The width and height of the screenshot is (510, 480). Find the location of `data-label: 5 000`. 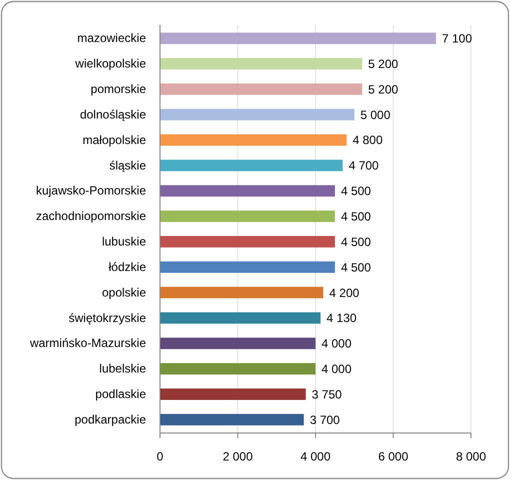

data-label: 5 000 is located at coordinates (375, 115).